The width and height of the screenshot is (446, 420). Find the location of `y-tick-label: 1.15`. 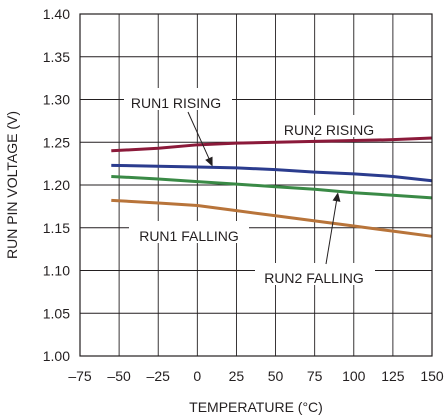

y-tick-label: 1.15 is located at coordinates (56, 228).